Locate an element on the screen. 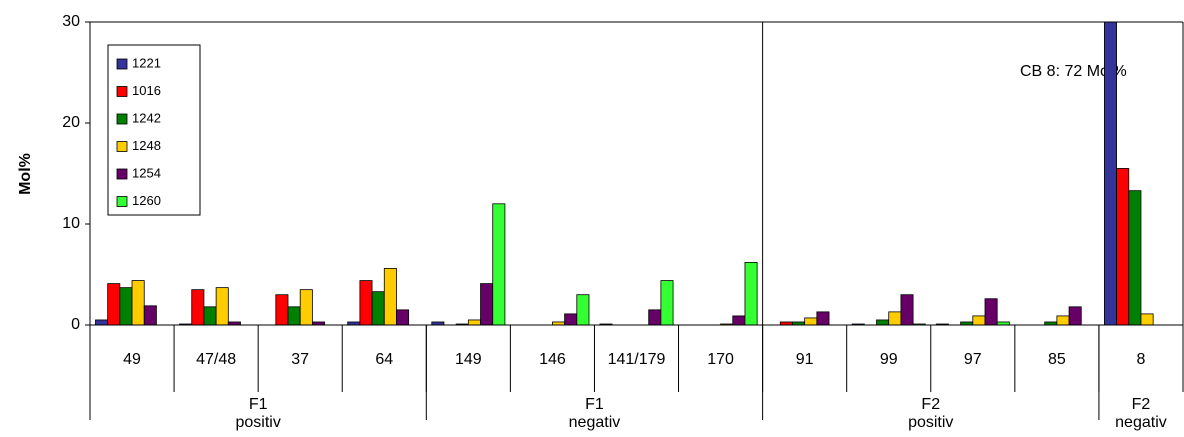 Image resolution: width=1184 pixels, height=437 pixels. x-tick-label: 49 is located at coordinates (132, 359).